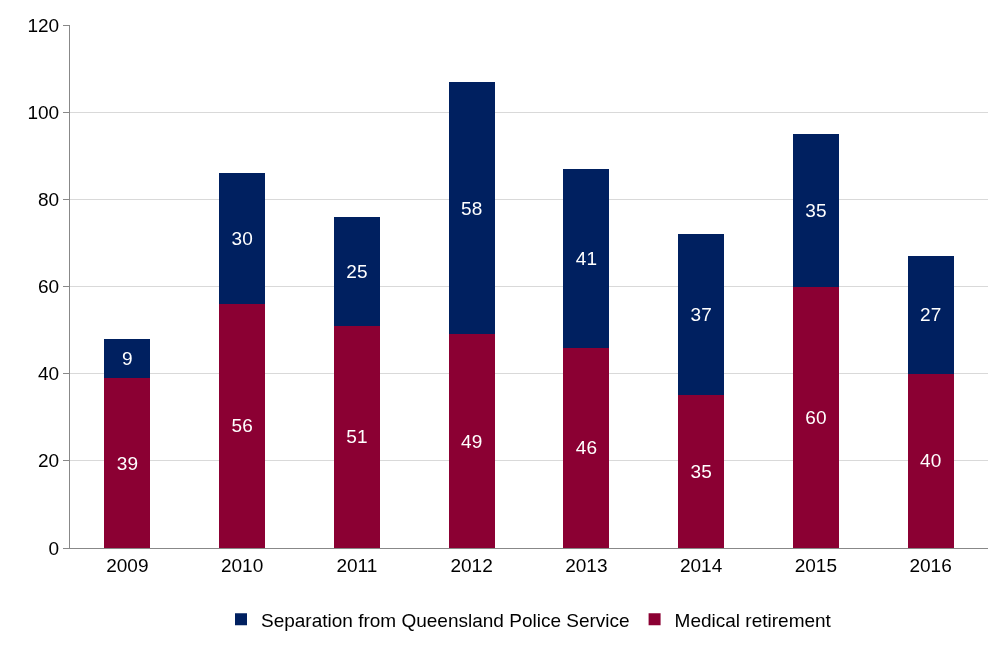  I want to click on x-tick-label: 2015, so click(816, 565).